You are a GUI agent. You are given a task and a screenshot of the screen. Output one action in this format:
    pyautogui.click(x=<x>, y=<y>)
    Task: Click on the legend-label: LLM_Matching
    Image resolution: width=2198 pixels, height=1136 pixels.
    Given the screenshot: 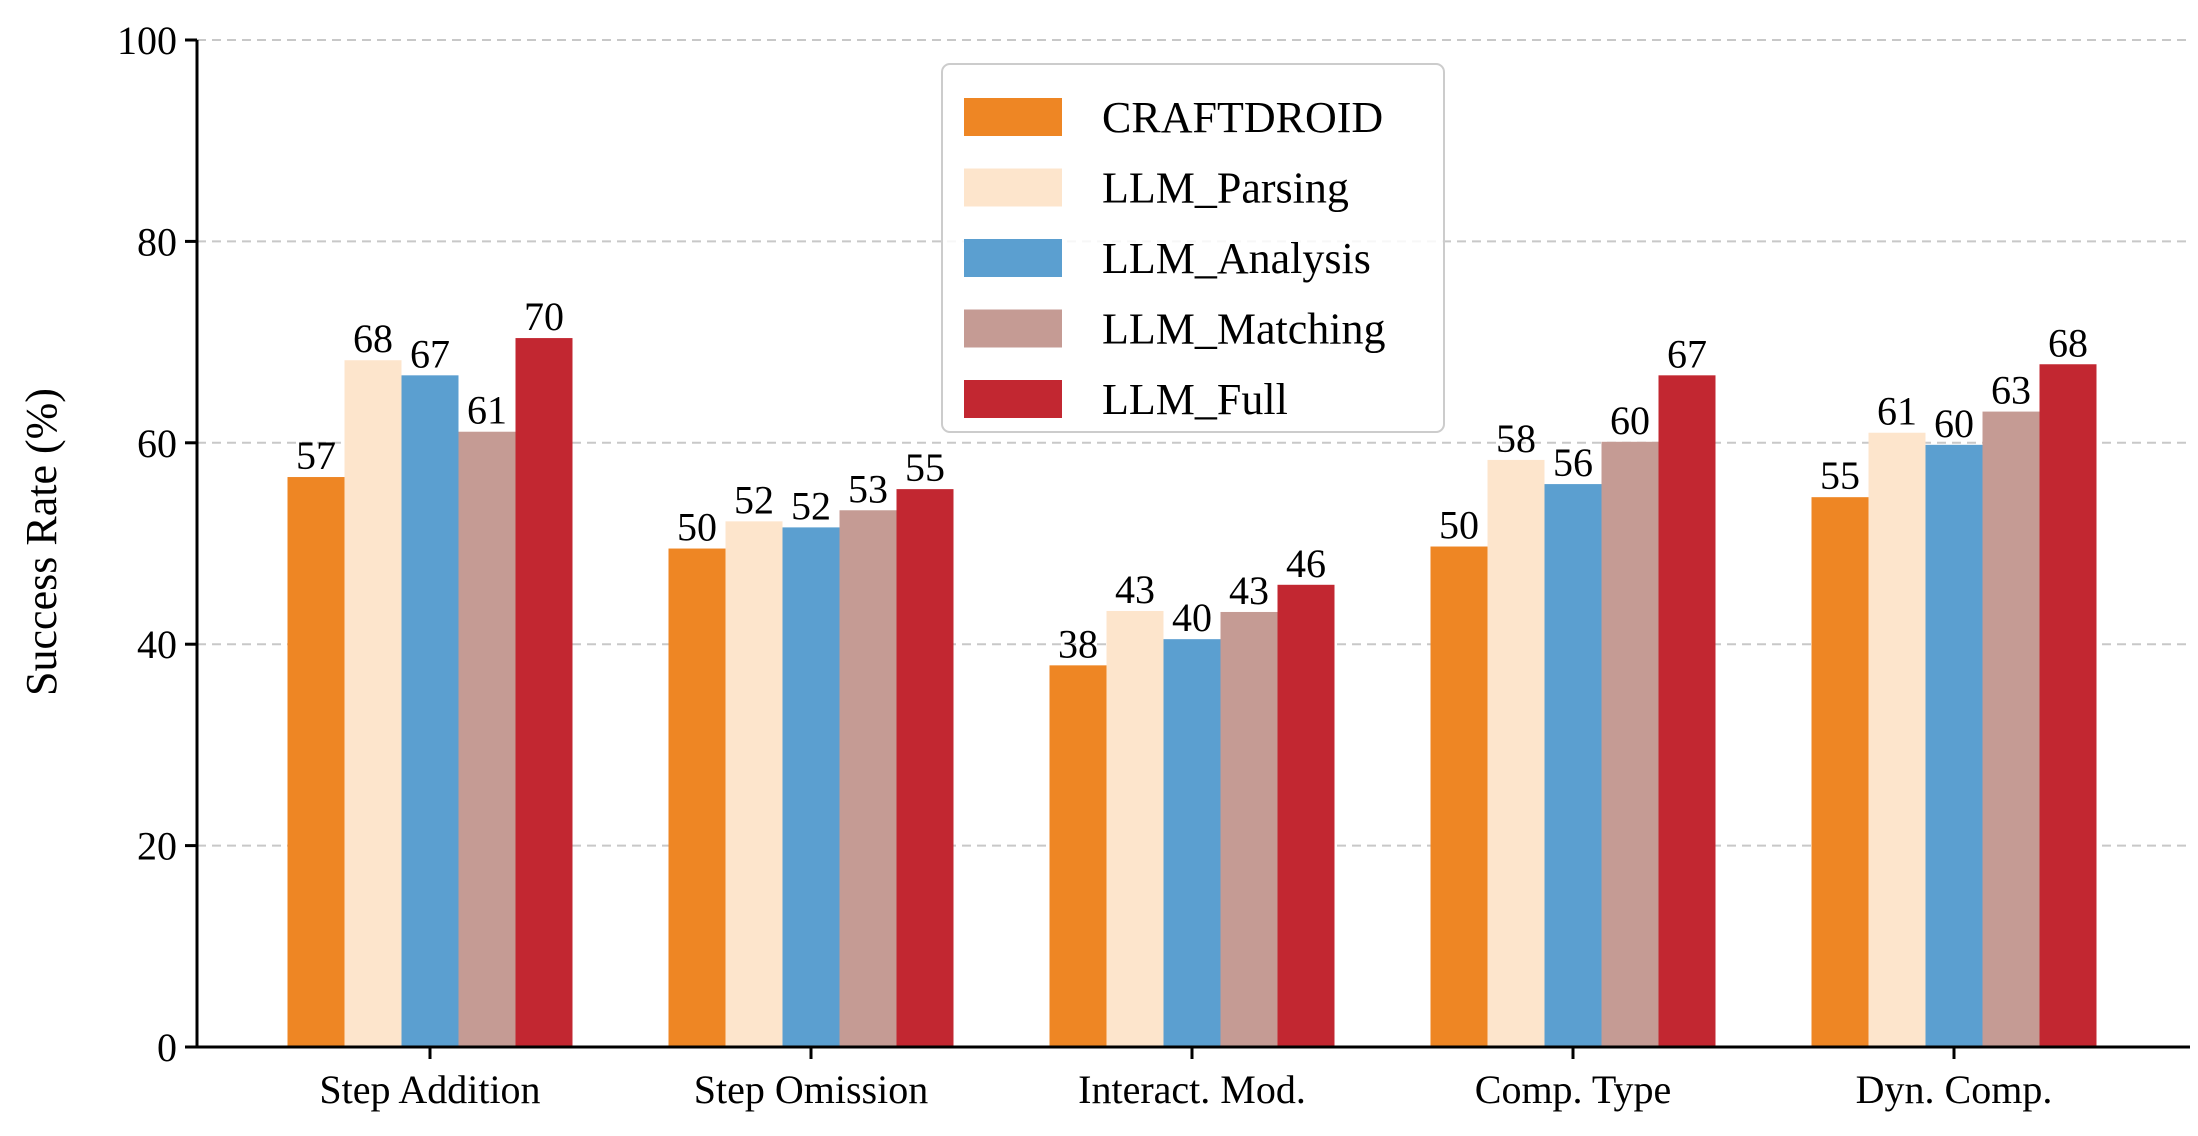 What is the action you would take?
    pyautogui.click(x=1244, y=329)
    